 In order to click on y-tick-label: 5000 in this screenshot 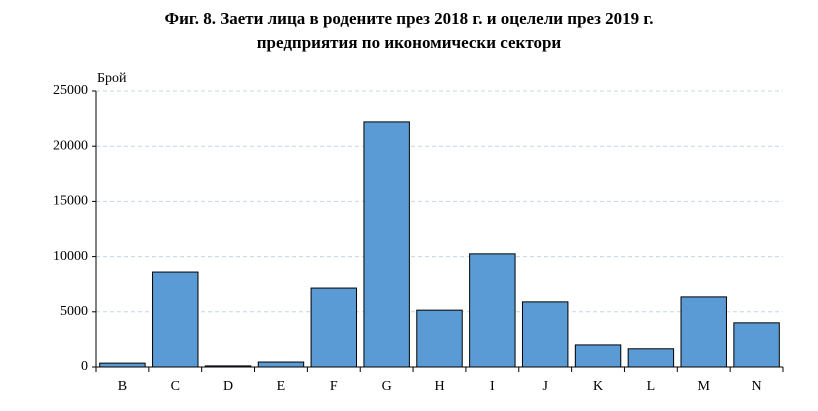, I will do `click(74, 311)`.